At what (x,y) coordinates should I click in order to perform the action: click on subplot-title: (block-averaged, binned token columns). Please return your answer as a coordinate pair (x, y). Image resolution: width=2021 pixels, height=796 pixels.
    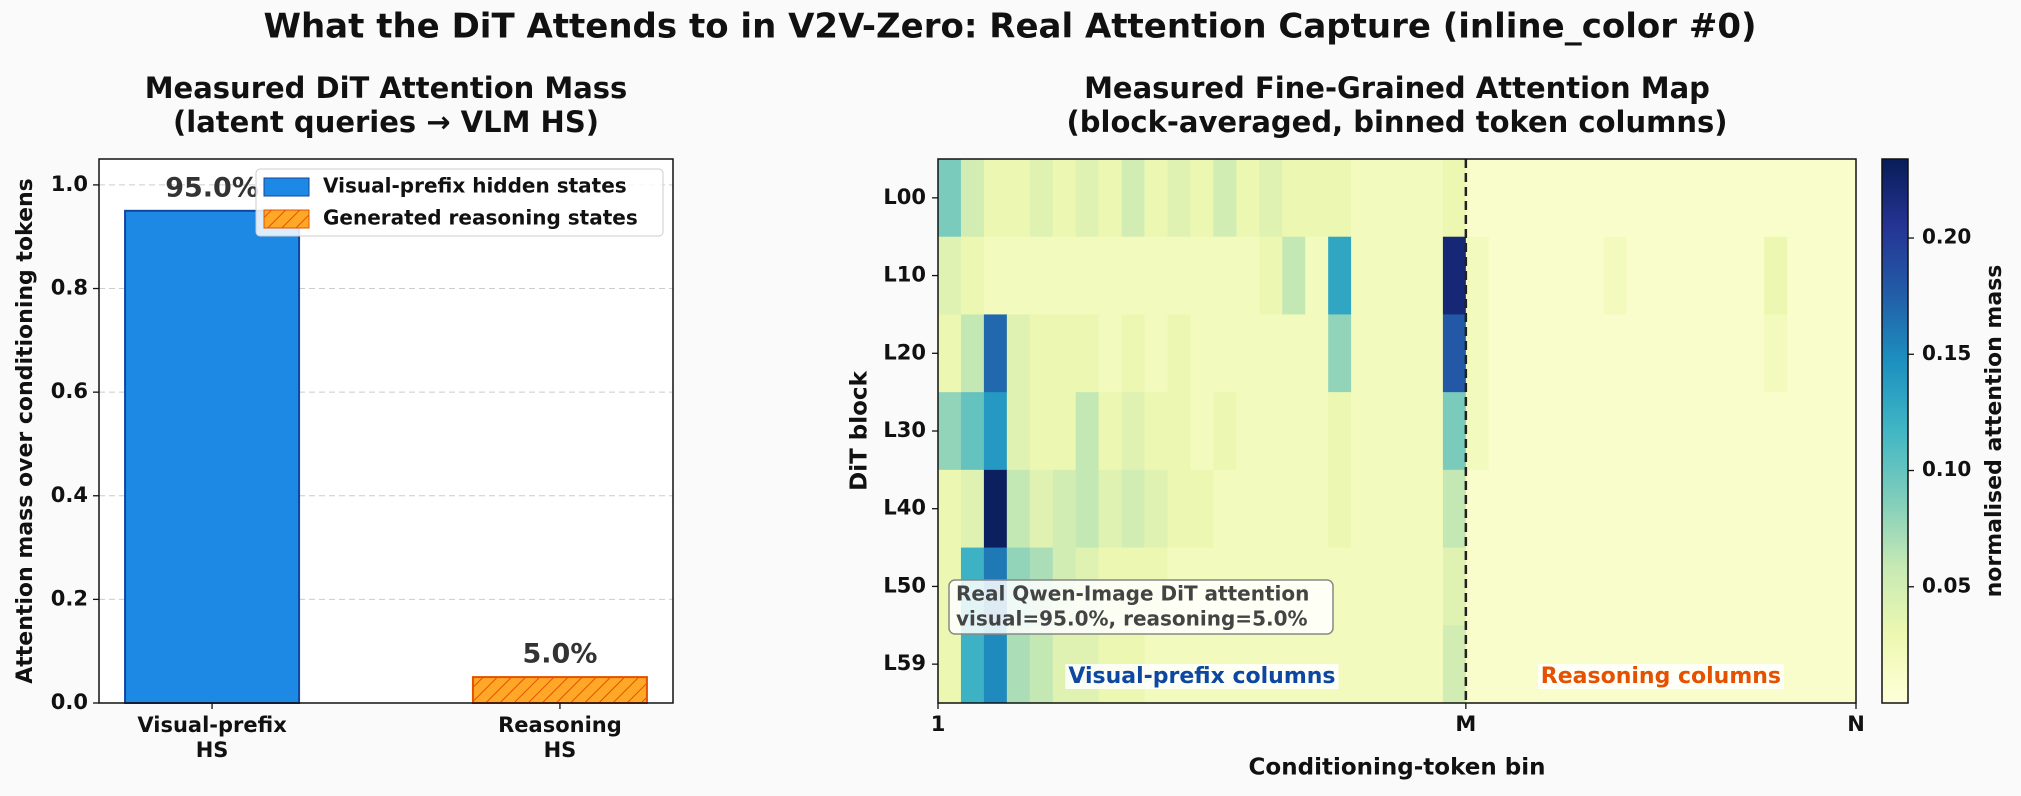
    Looking at the image, I should click on (1397, 122).